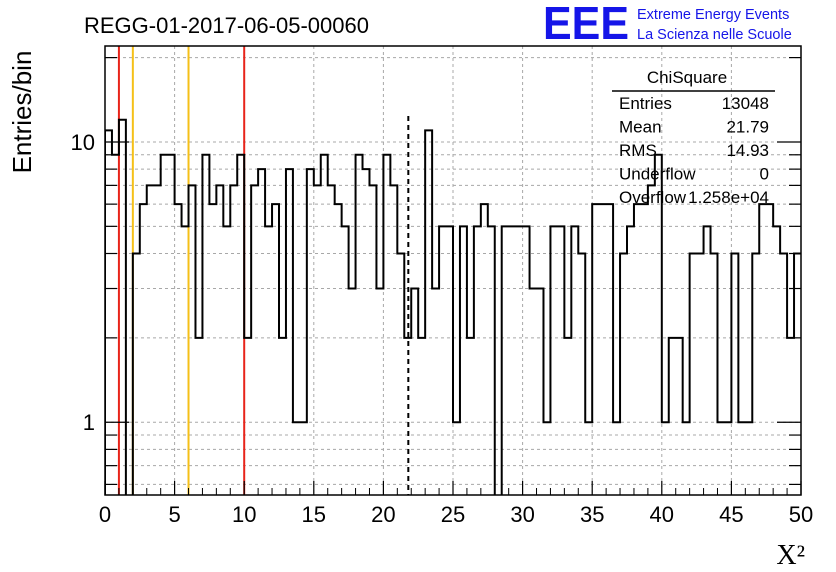 This screenshot has height=572, width=836. Describe the element at coordinates (801, 514) in the screenshot. I see `x-tick-label: 50` at that location.